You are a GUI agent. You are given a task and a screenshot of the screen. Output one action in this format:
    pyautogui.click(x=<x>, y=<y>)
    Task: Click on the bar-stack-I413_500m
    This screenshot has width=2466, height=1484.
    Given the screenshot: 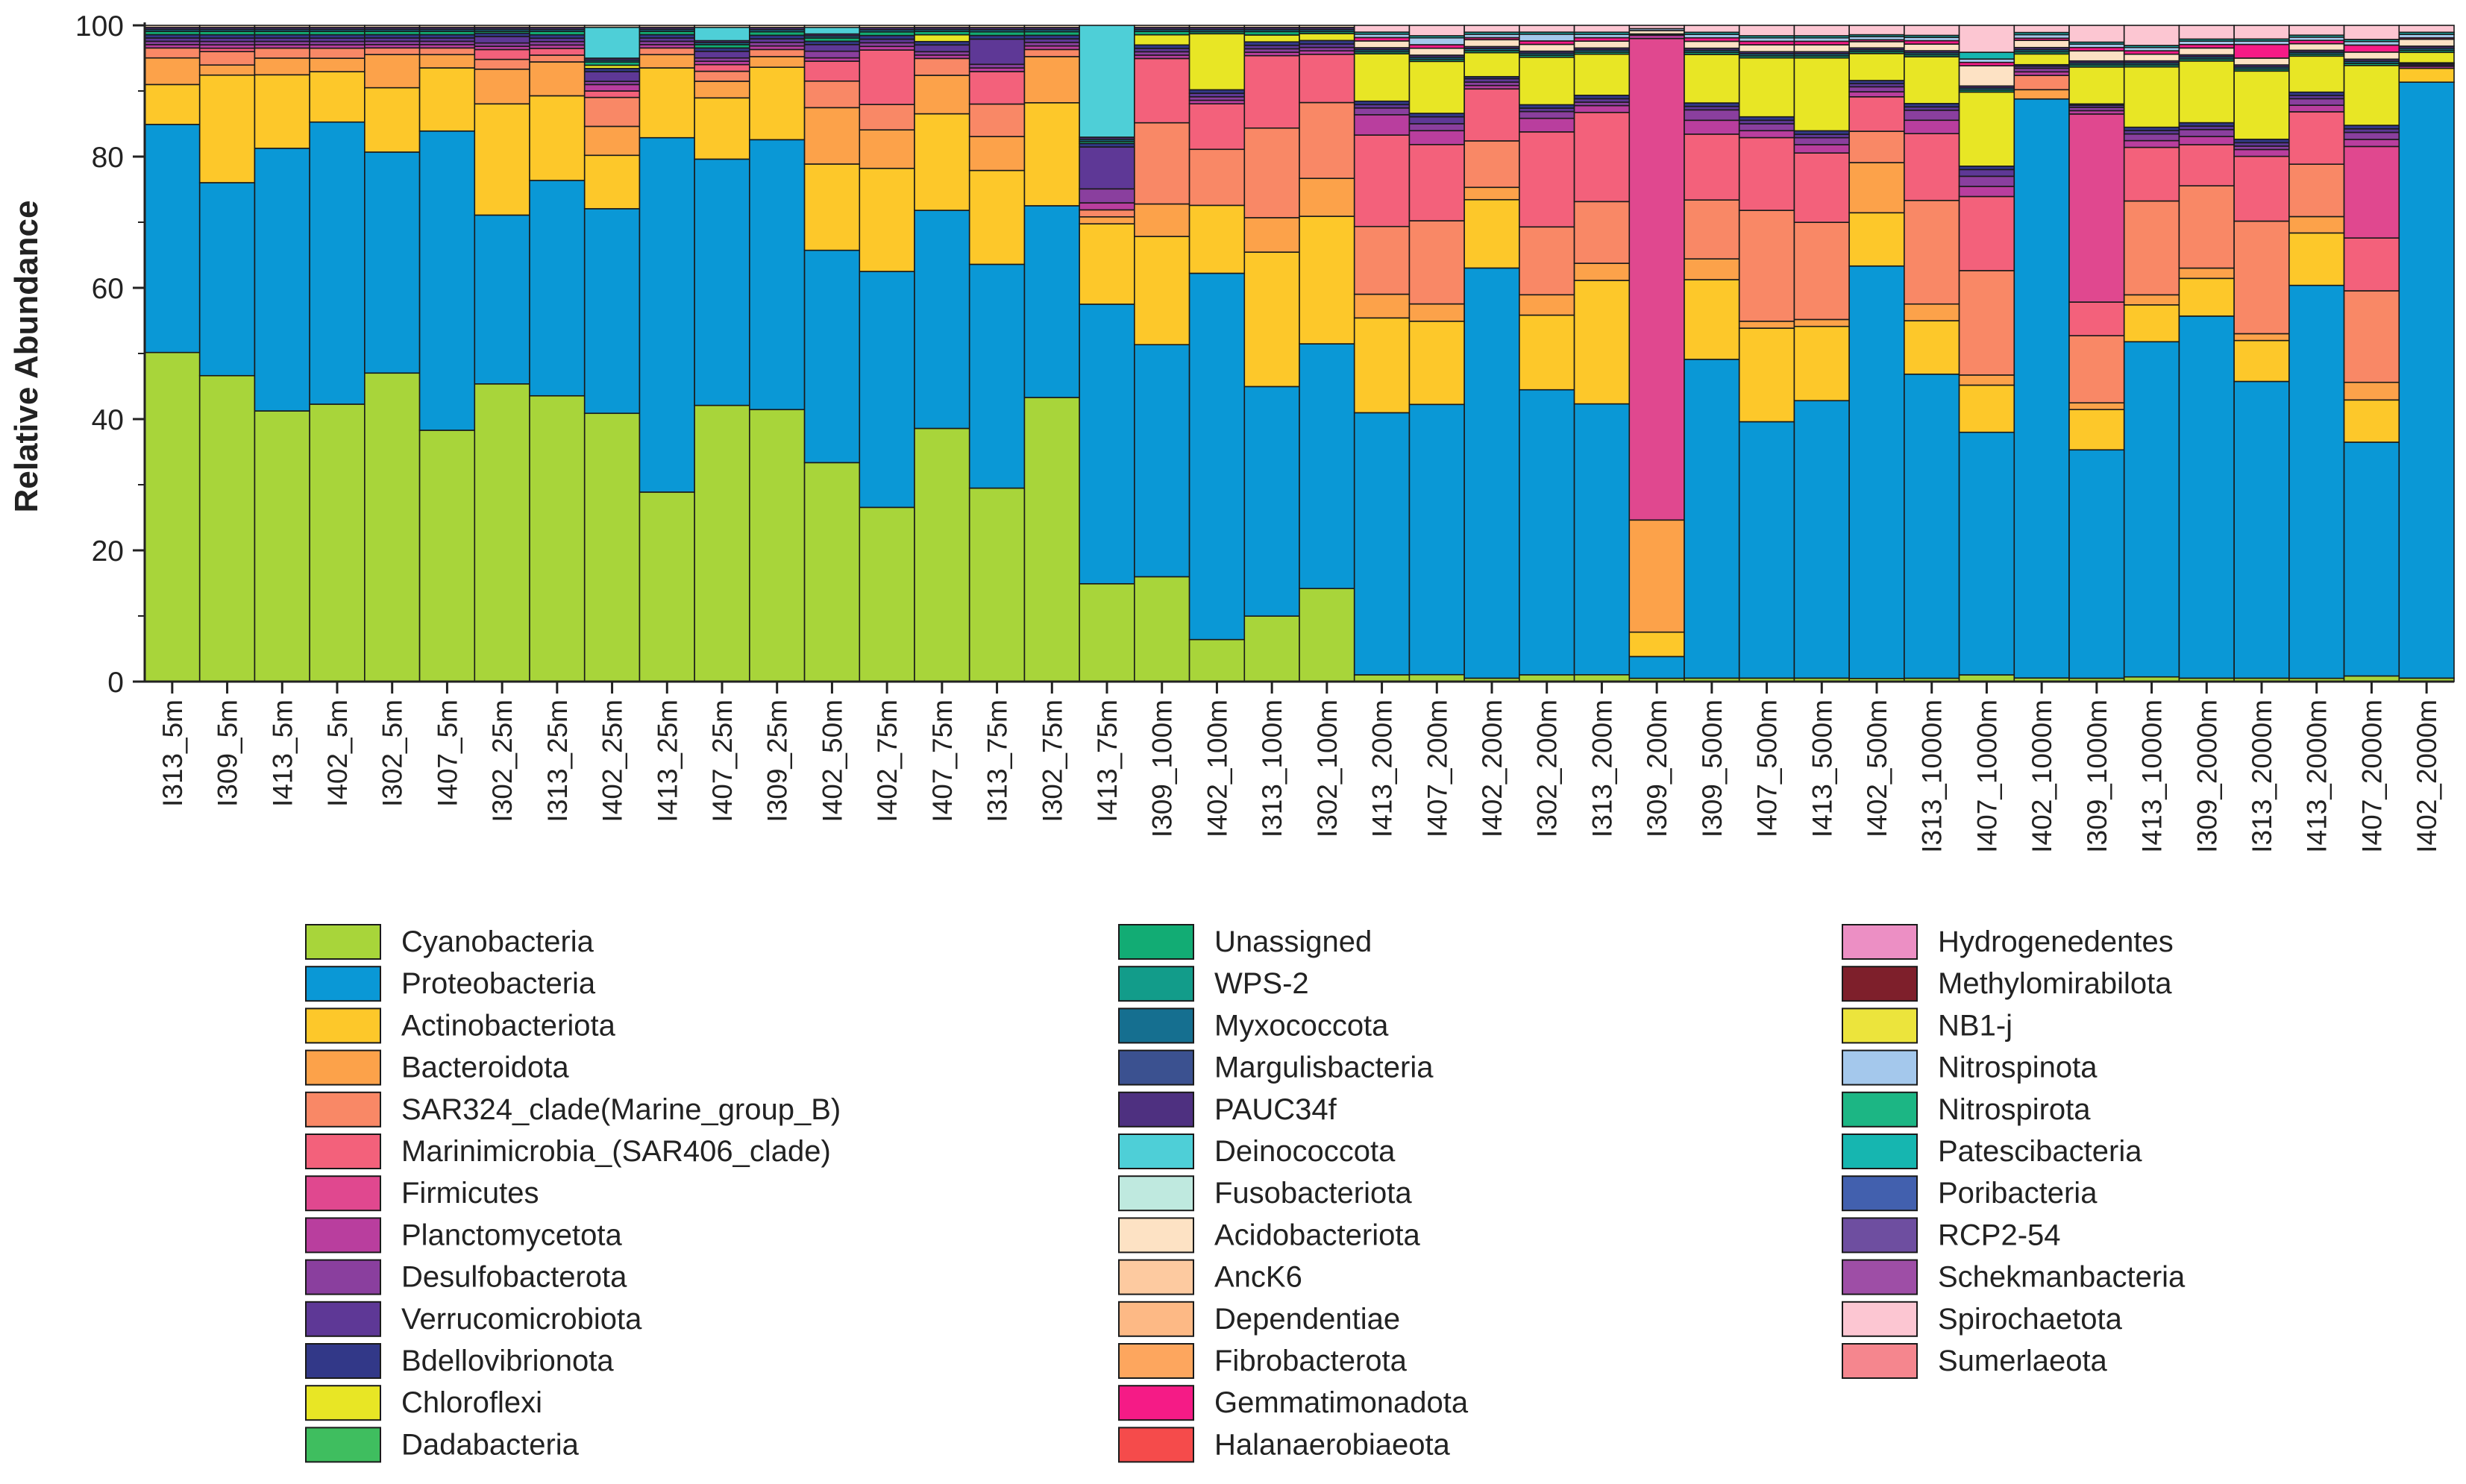 What is the action you would take?
    pyautogui.click(x=1822, y=353)
    